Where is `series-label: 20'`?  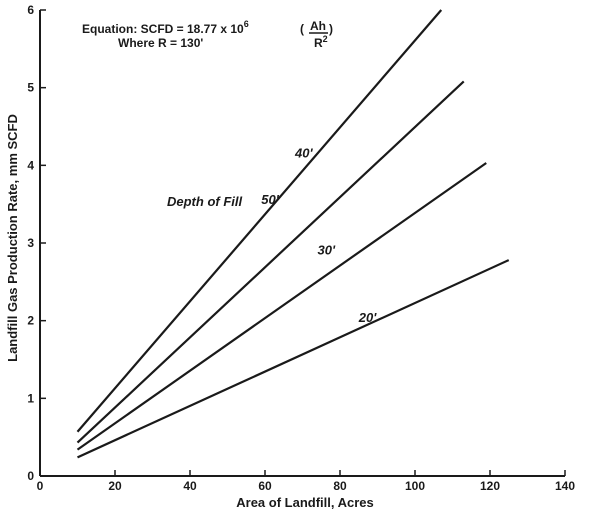
series-label: 20' is located at coordinates (367, 317).